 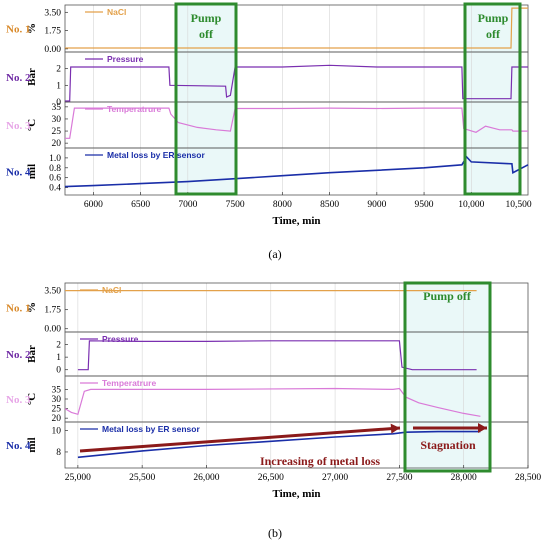 What do you see at coordinates (275, 533) in the screenshot?
I see `panel-caption: (b)` at bounding box center [275, 533].